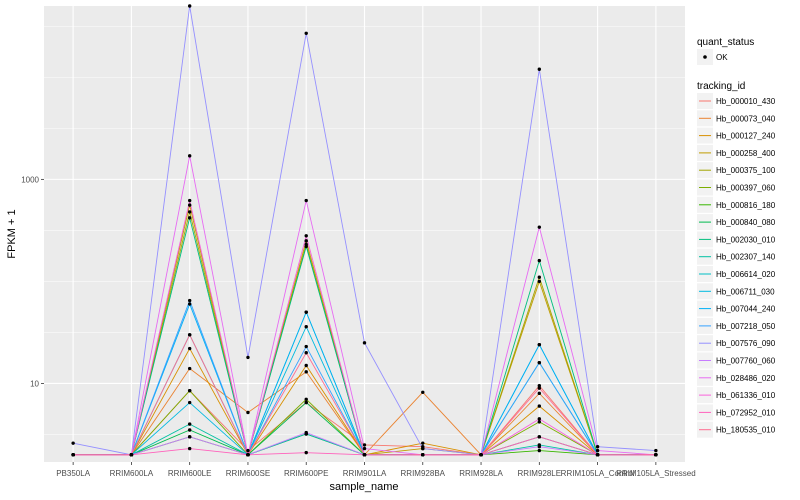  Describe the element at coordinates (746, 136) in the screenshot. I see `legend-label-tracking-id: Hb_000127_240` at that location.